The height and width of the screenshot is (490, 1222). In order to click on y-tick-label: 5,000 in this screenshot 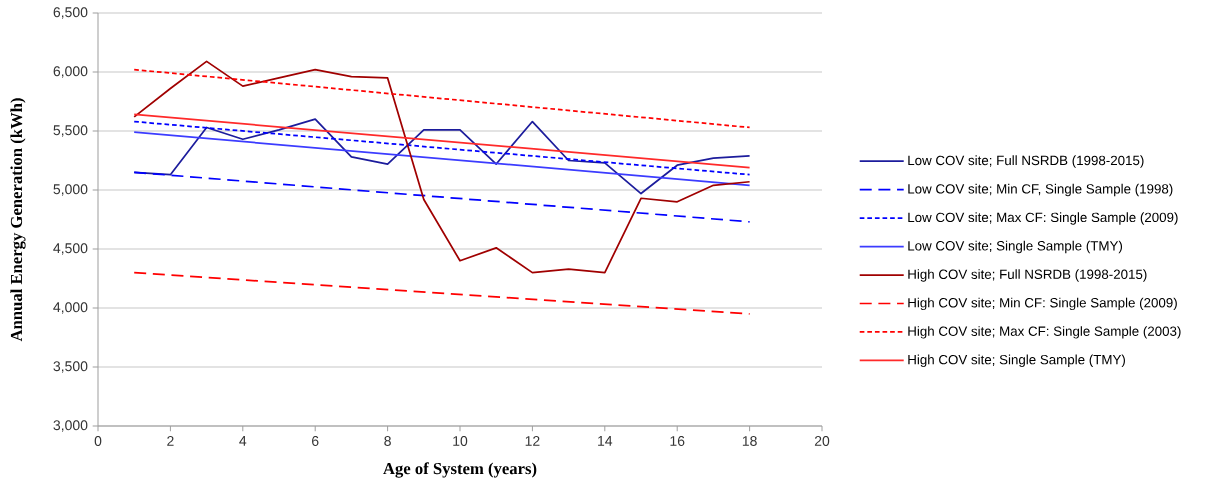, I will do `click(70, 190)`.